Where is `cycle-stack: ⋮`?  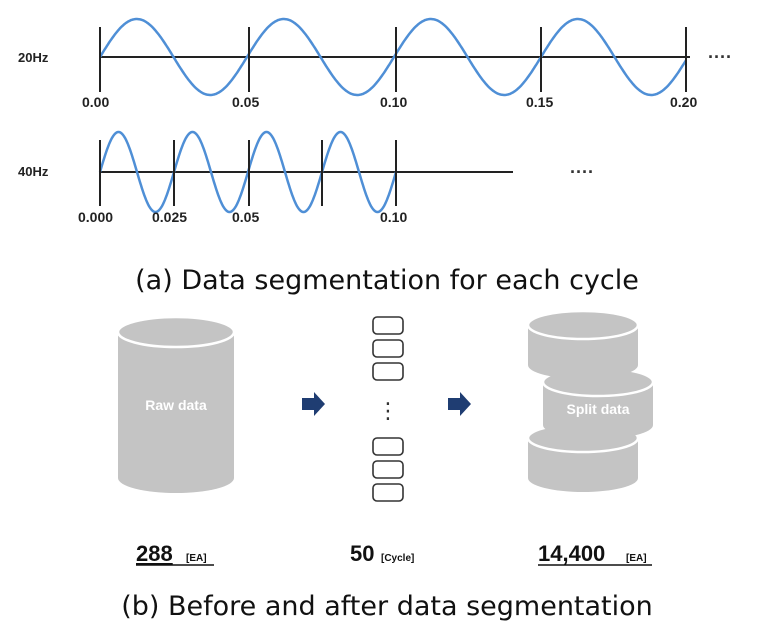
cycle-stack: ⋮ is located at coordinates (388, 409).